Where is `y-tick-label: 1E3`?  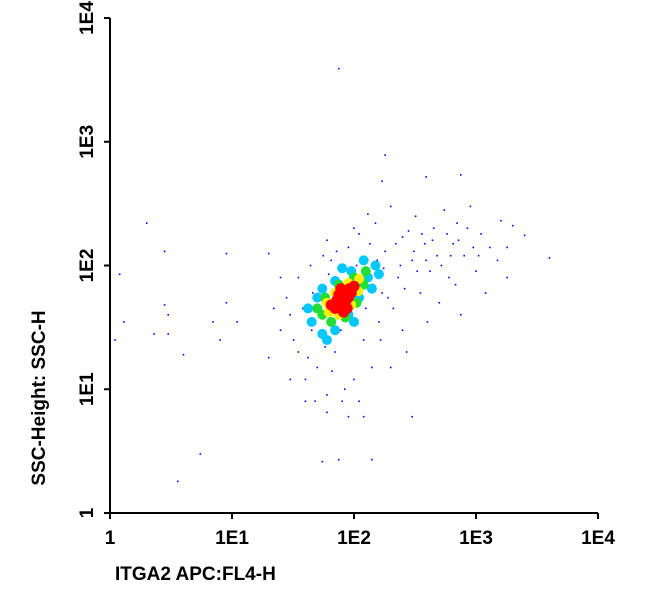
y-tick-label: 1E3 is located at coordinates (87, 142).